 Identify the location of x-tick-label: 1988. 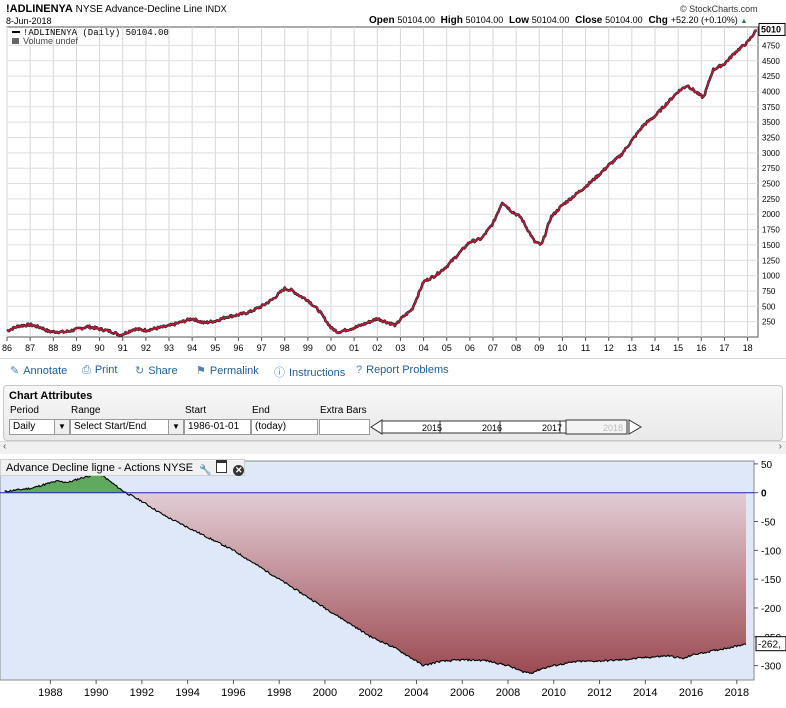
(50, 693).